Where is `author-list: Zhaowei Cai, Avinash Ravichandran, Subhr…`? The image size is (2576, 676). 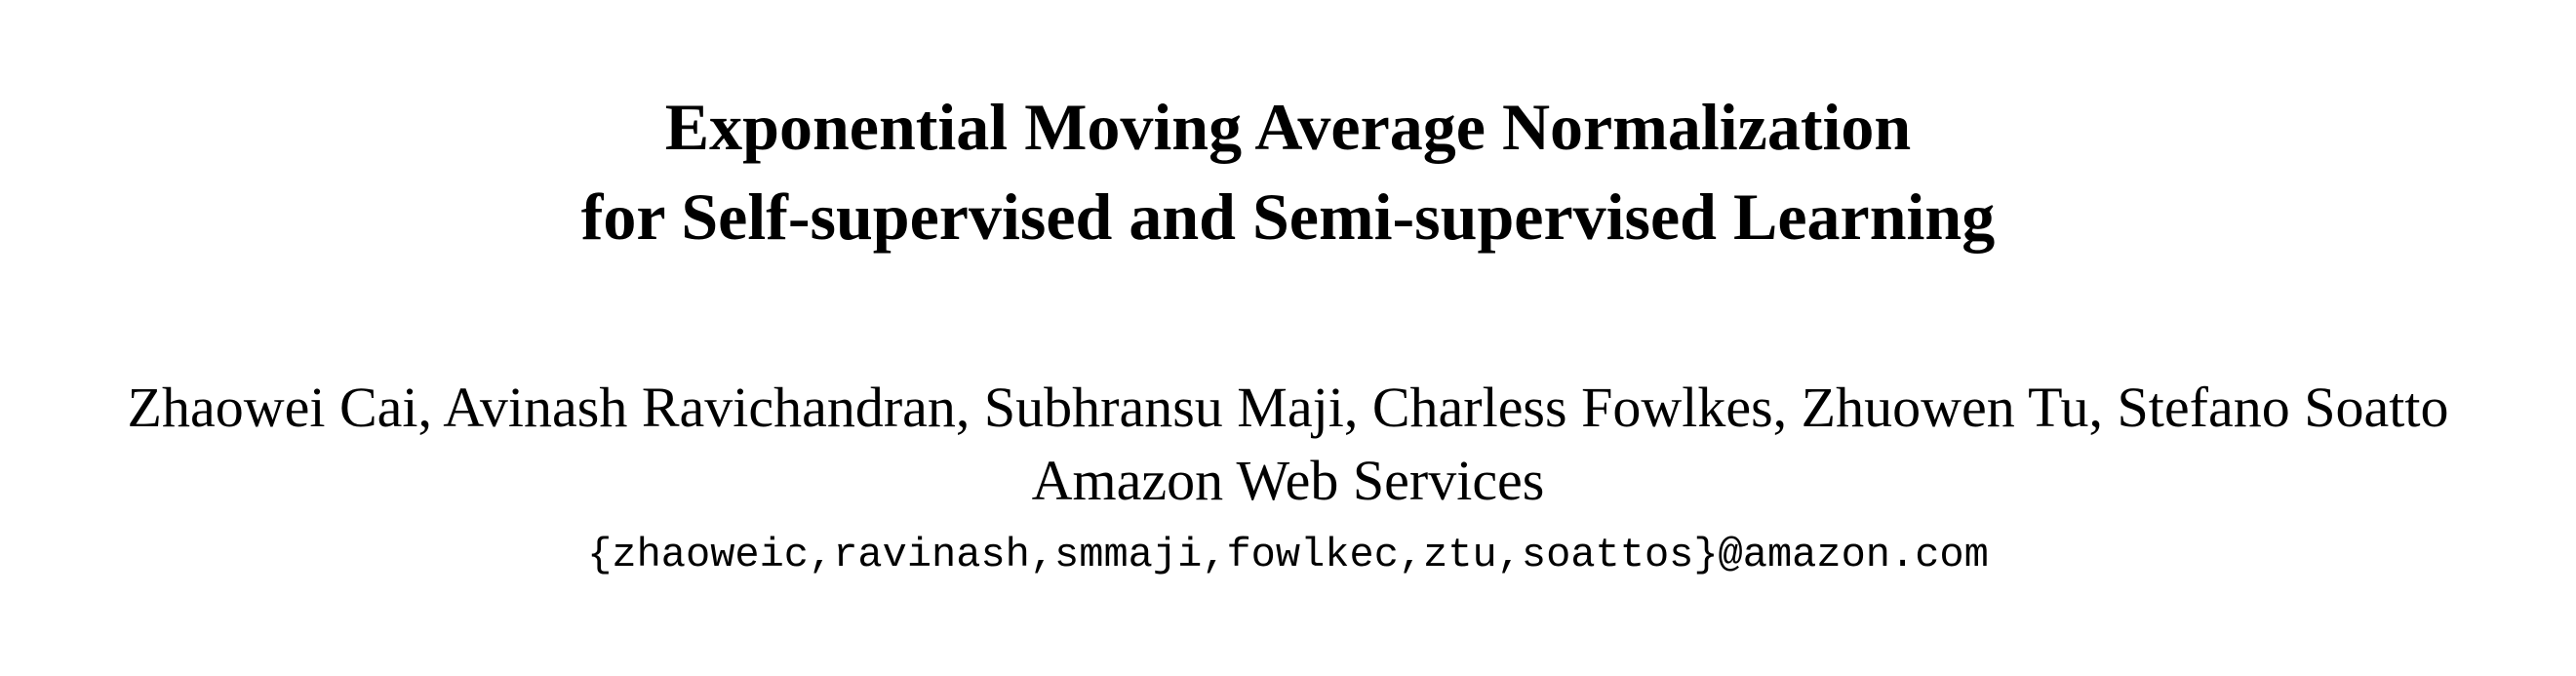 author-list: Zhaowei Cai, Avinash Ravichandran, Subhr… is located at coordinates (1288, 407).